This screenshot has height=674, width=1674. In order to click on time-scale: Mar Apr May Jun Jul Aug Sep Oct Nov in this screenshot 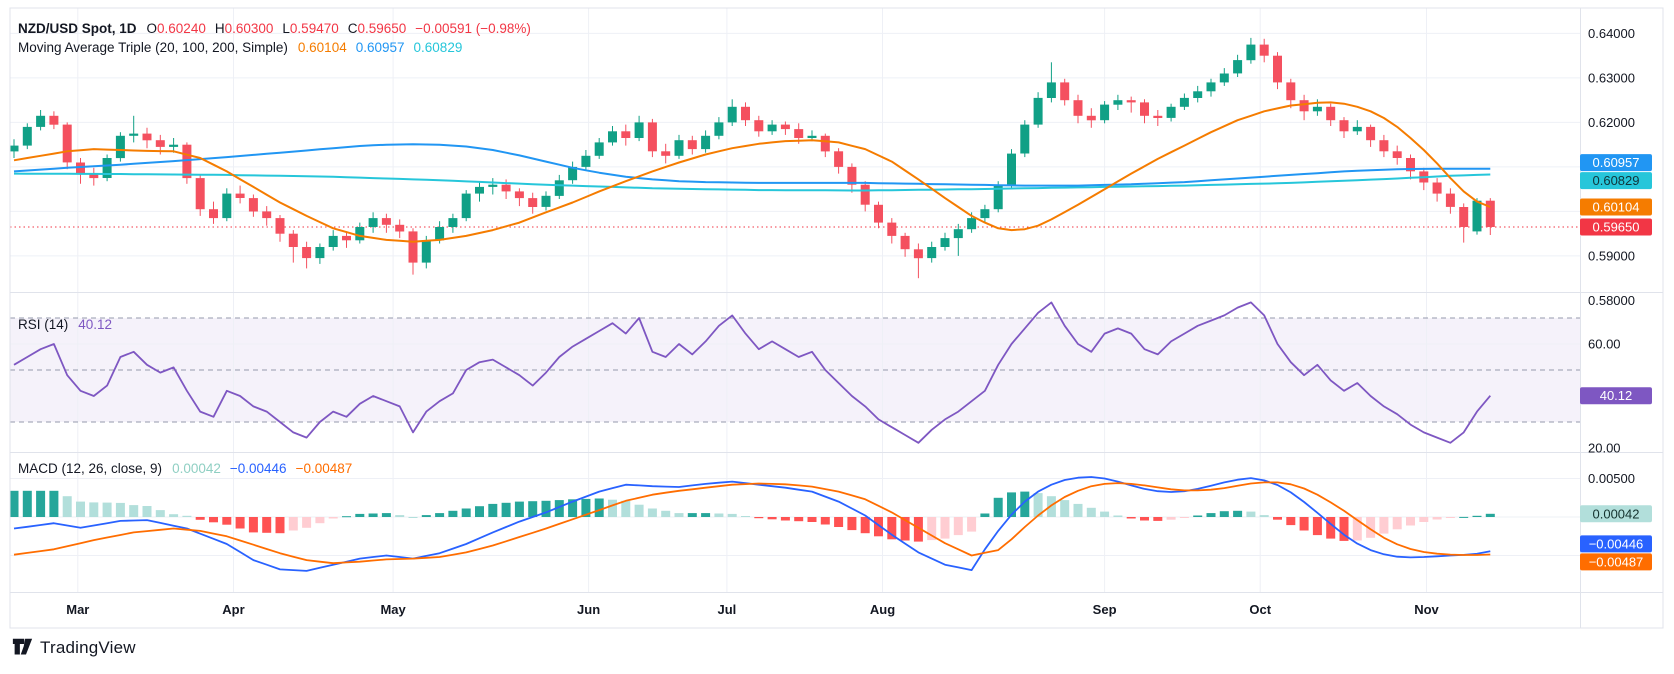, I will do `click(752, 609)`.